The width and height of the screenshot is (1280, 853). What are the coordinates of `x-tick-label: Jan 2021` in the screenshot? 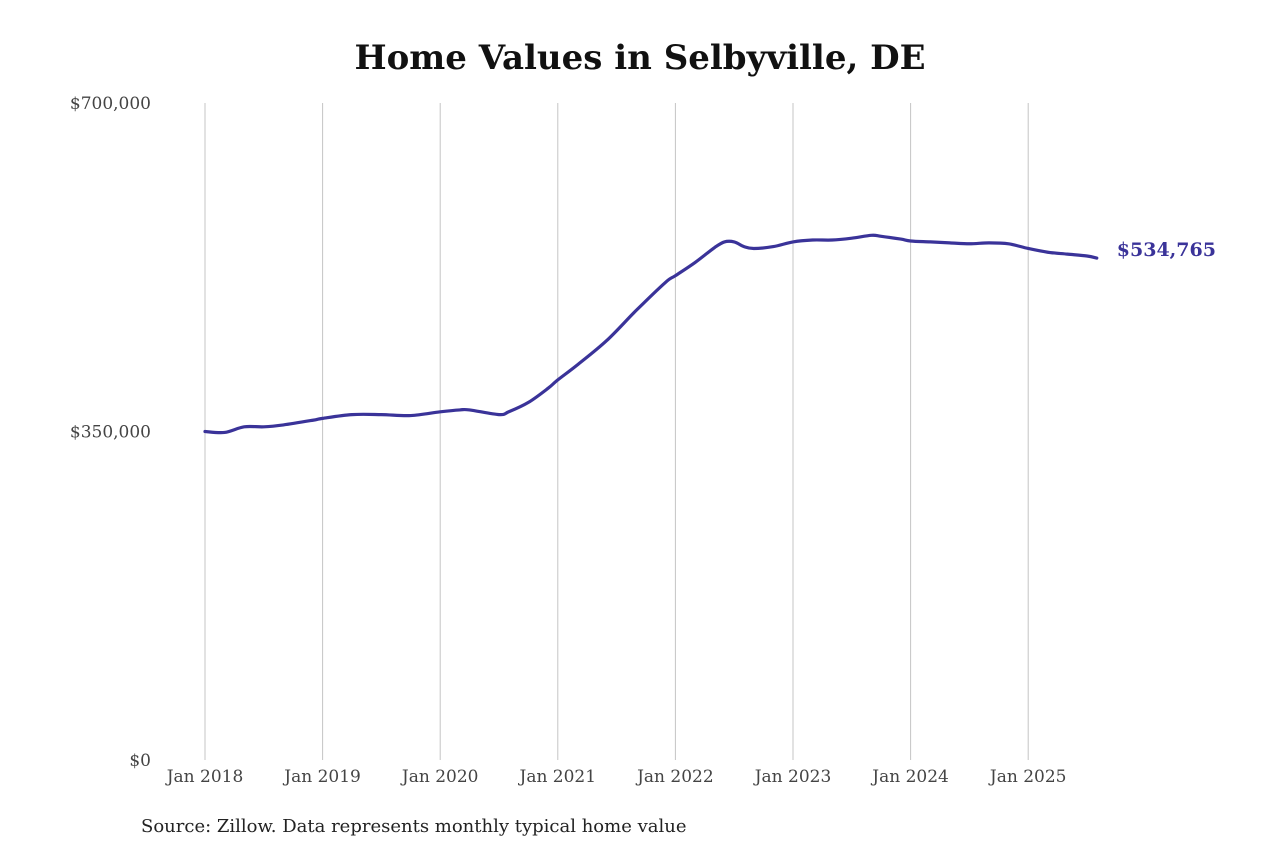 It's located at (557, 777).